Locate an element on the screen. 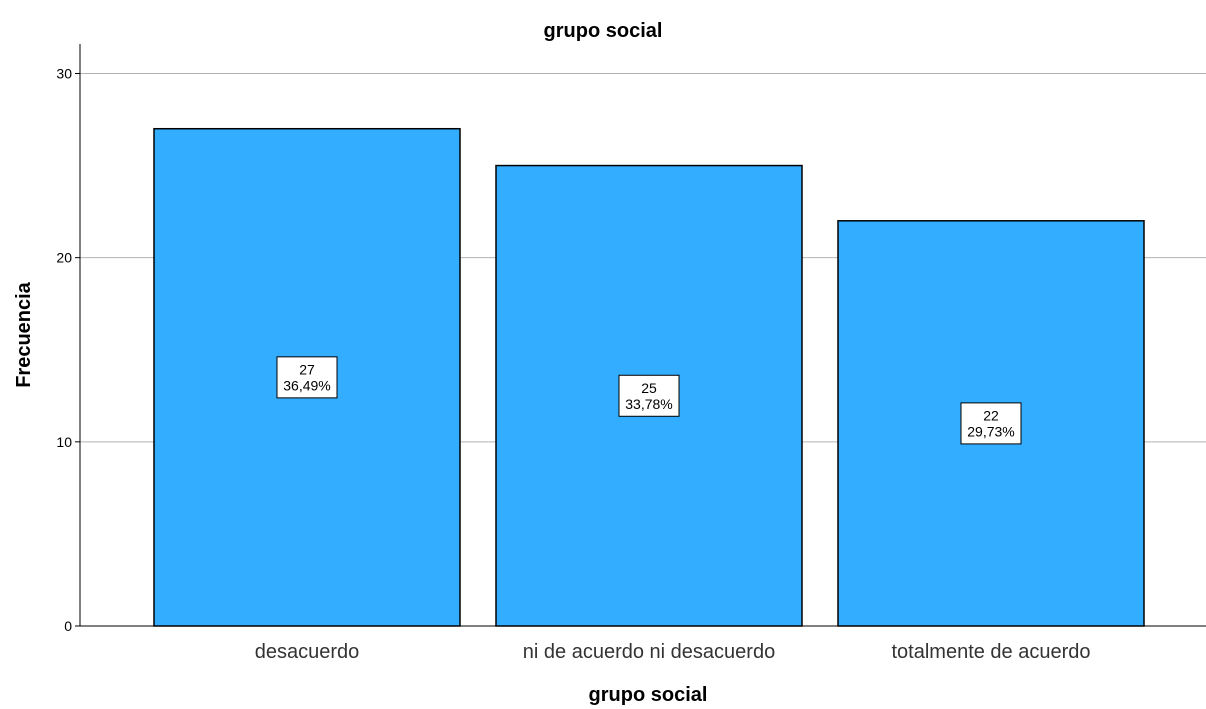 This screenshot has width=1206, height=709. data-label-count: 25 is located at coordinates (649, 388).